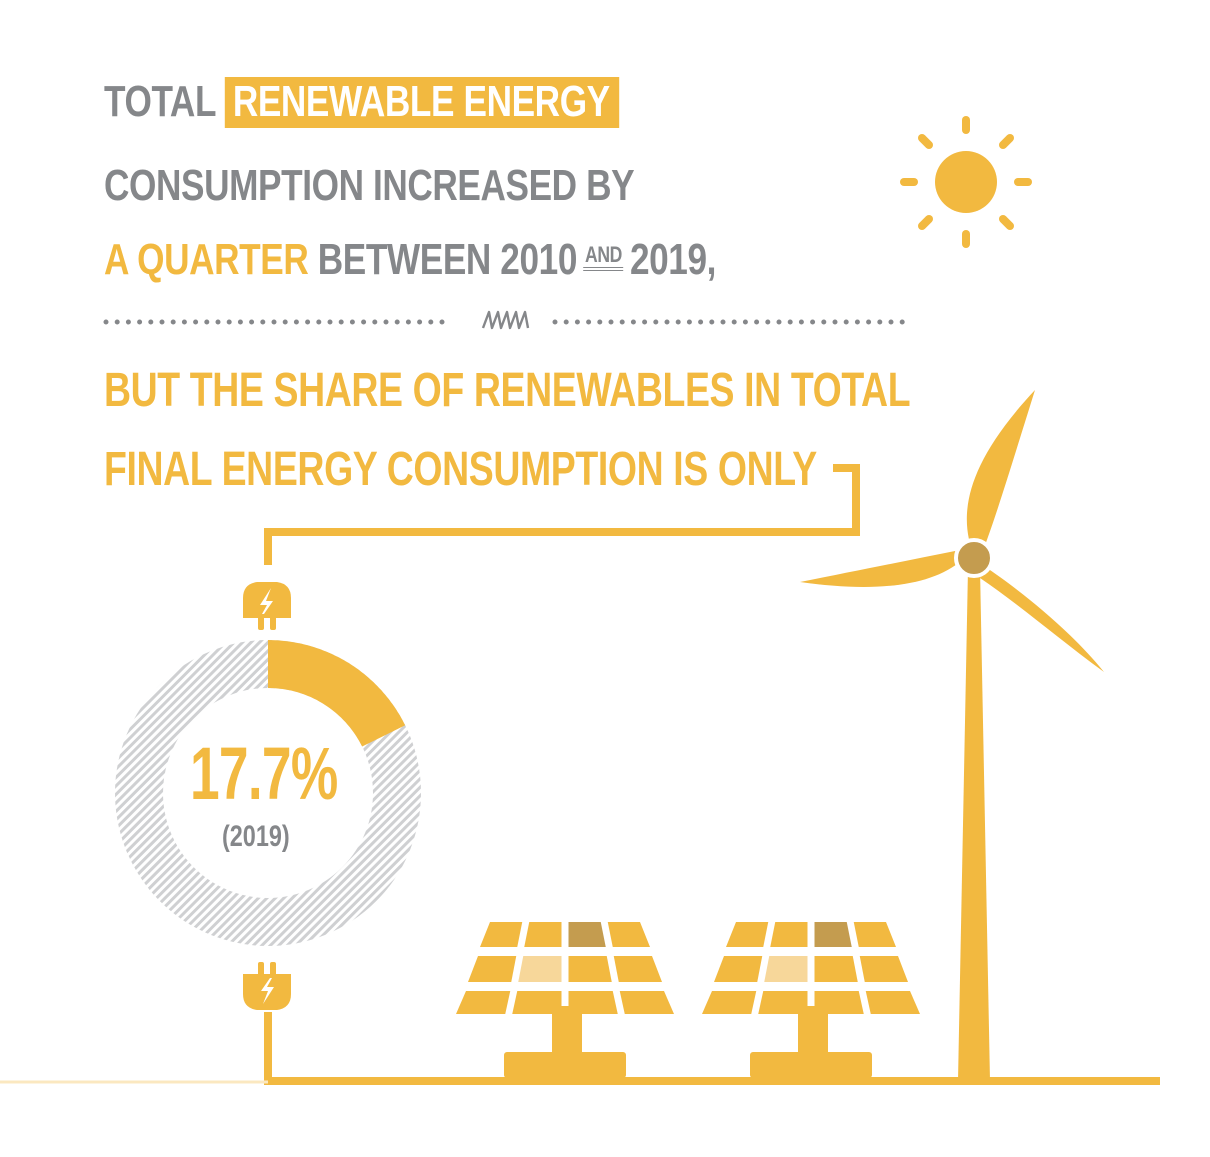 This screenshot has height=1157, width=1210. I want to click on sun-icon, so click(966, 182).